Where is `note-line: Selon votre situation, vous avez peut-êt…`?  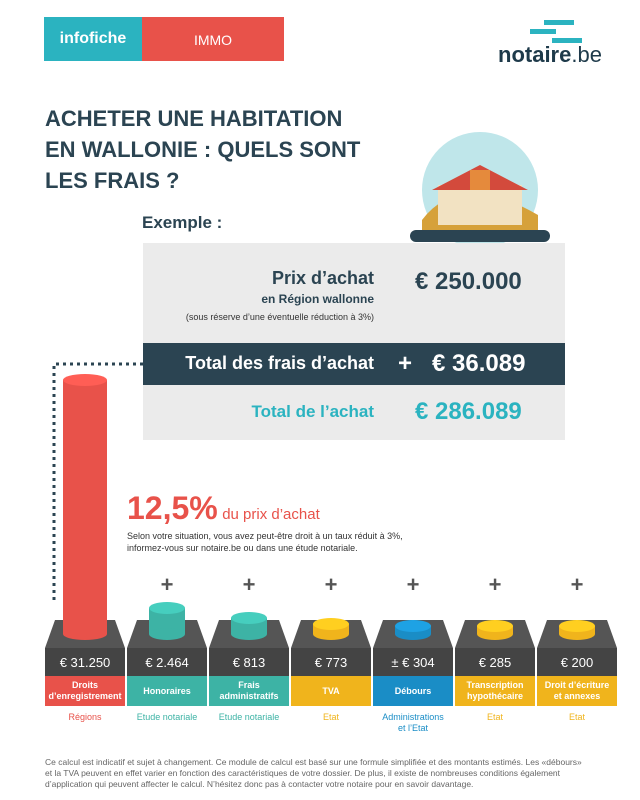
note-line: Selon votre situation, vous avez peut-êt… is located at coordinates (265, 536).